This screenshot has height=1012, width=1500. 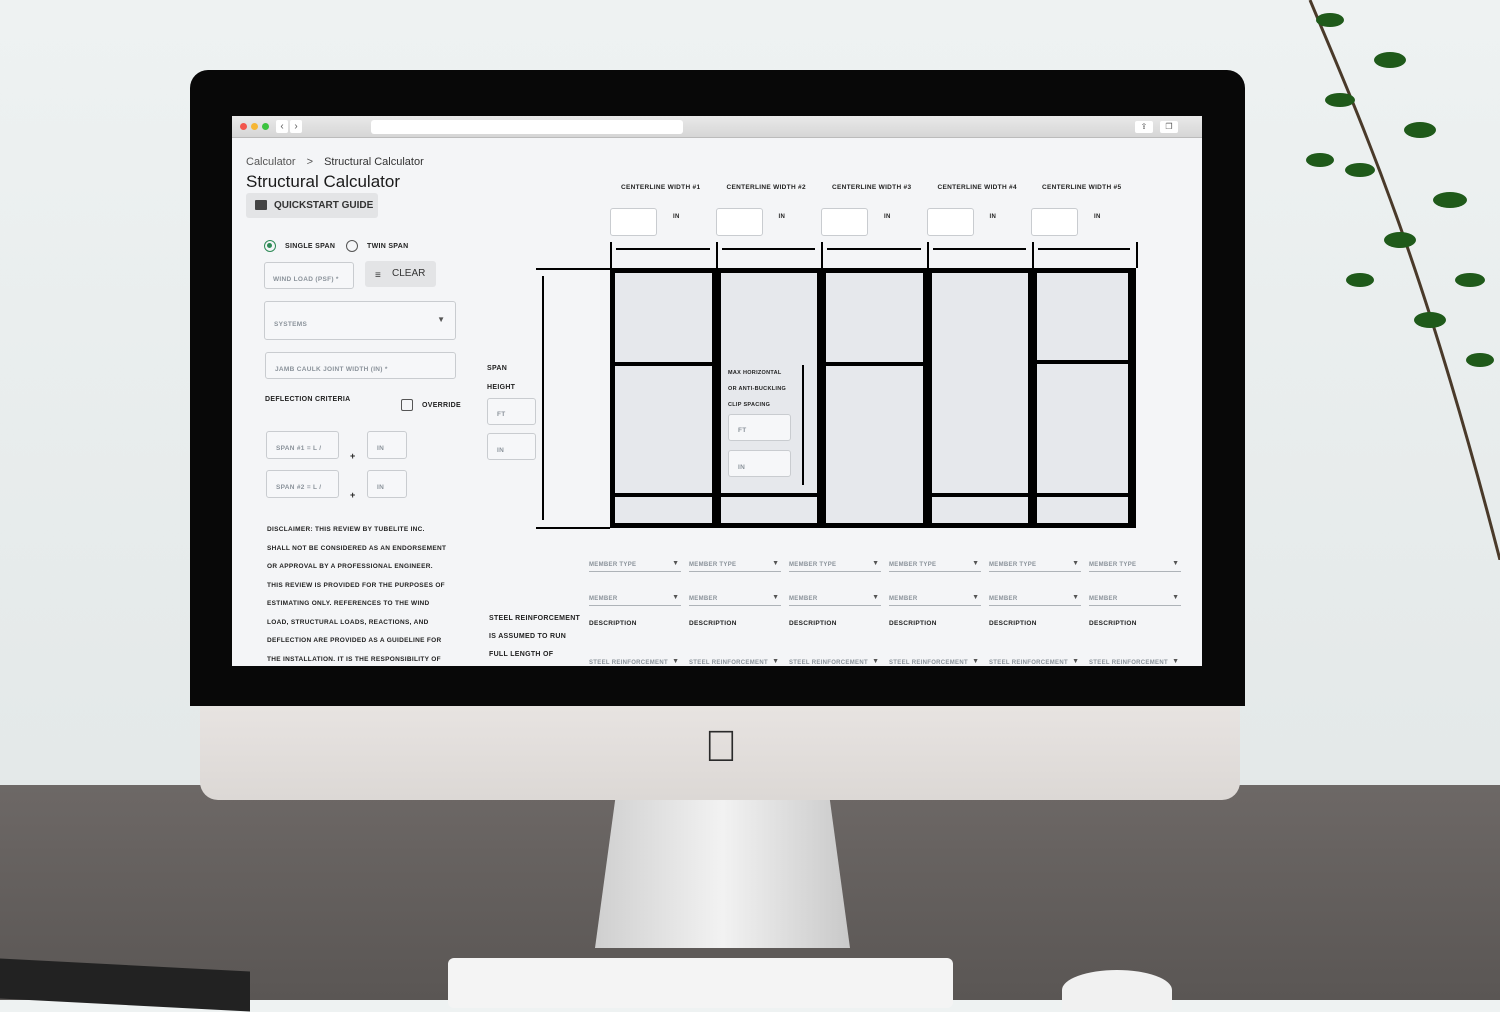 What do you see at coordinates (352, 246) in the screenshot?
I see `twin-span-radio` at bounding box center [352, 246].